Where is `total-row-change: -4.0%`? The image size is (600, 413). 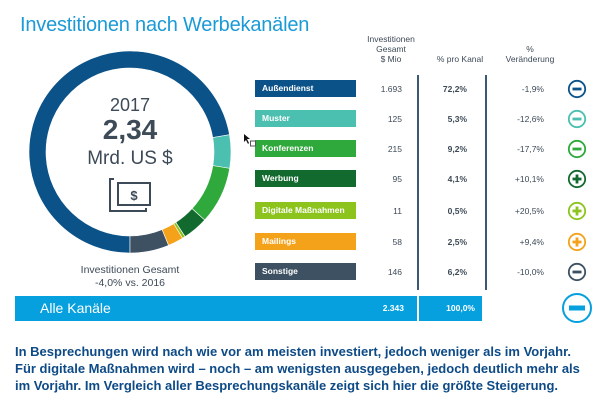
total-row-change: -4.0% is located at coordinates (533, 308).